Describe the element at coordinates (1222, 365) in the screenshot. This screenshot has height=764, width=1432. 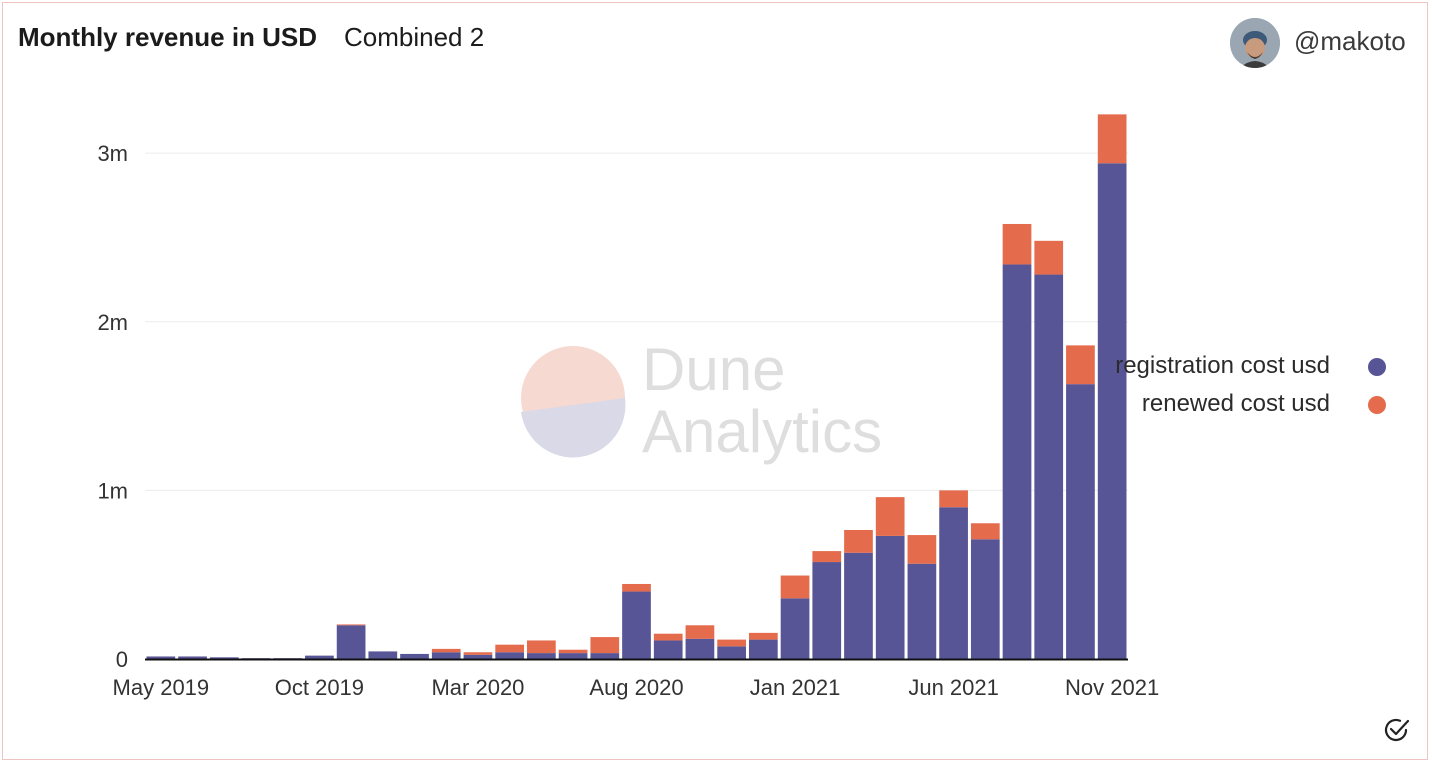
I see `legend-label: registration cost usd` at that location.